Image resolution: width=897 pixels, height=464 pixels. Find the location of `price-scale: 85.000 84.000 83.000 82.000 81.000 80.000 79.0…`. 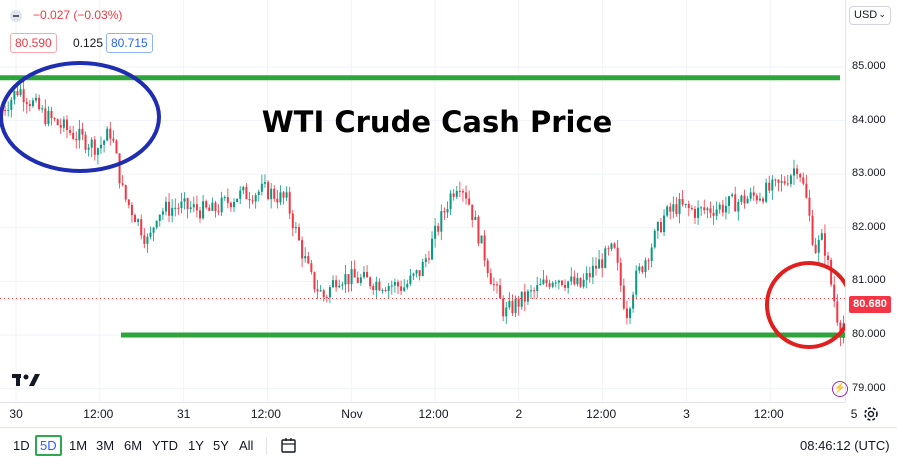

price-scale: 85.000 84.000 83.000 82.000 81.000 80.000 79.0… is located at coordinates (871, 201).